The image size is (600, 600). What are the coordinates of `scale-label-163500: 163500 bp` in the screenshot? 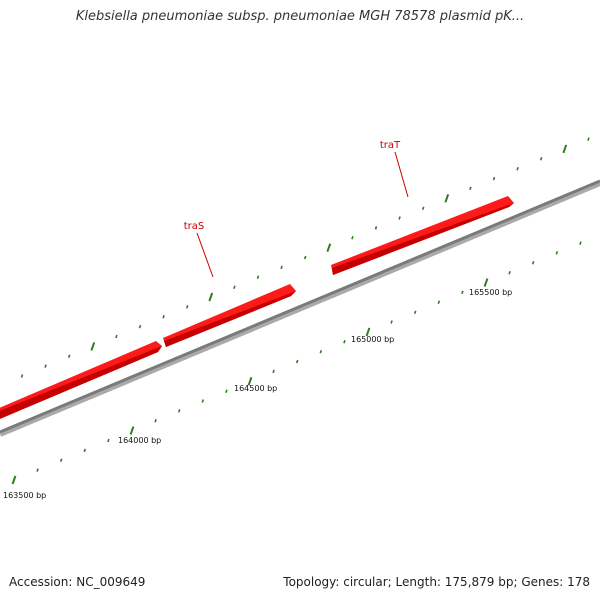 It's located at (24, 495).